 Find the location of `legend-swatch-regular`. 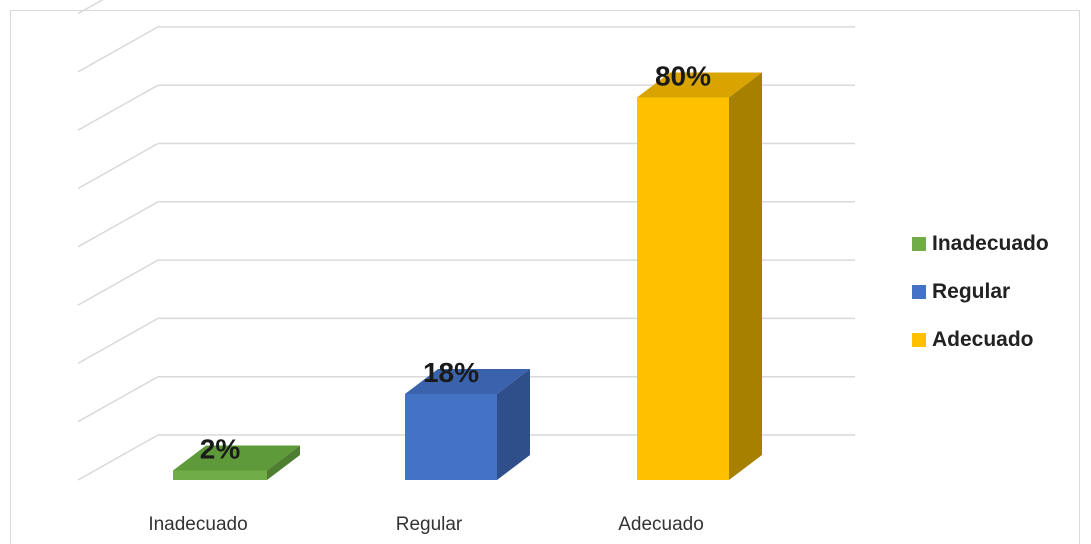

legend-swatch-regular is located at coordinates (919, 292).